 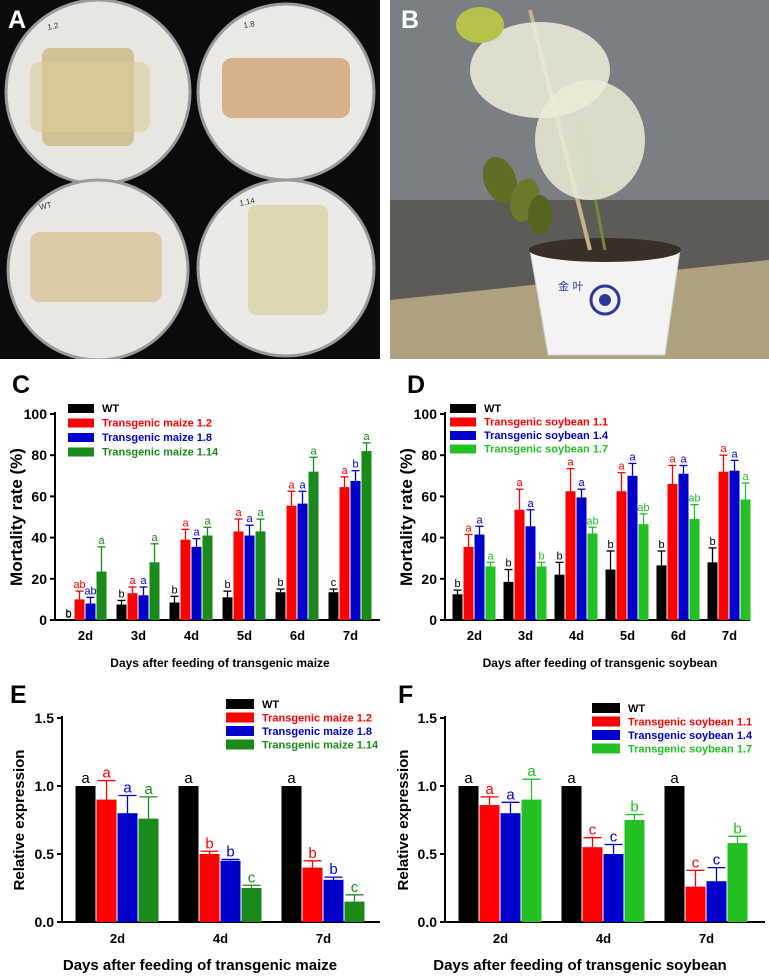 I want to click on pot-text: 金 叶, so click(x=571, y=286).